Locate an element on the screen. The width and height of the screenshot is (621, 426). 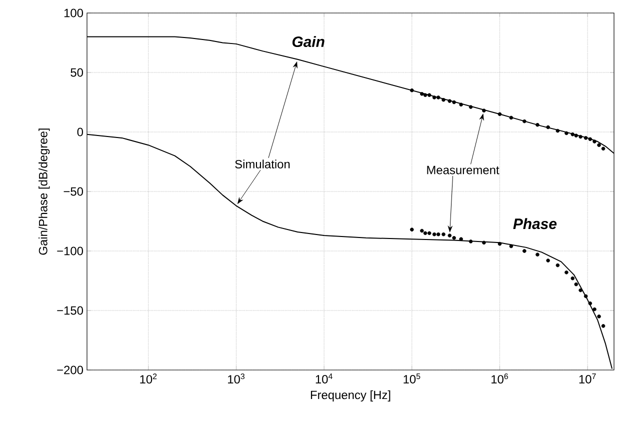
annotation: Phase is located at coordinates (535, 224).